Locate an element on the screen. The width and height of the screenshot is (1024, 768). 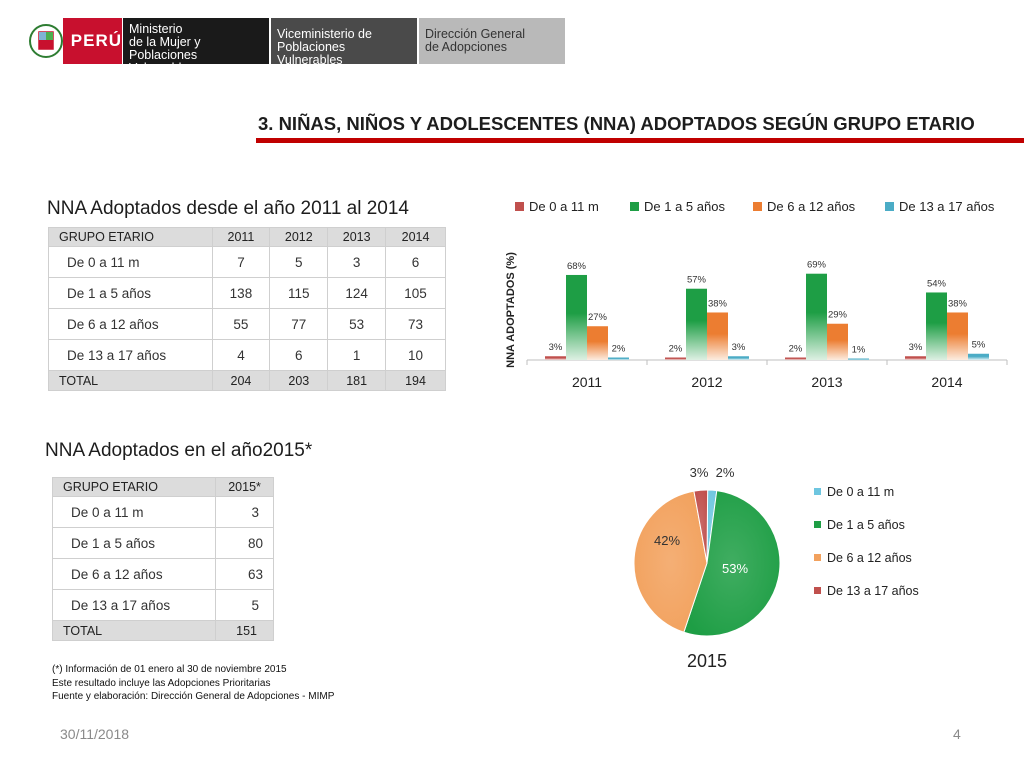
direction-label: Dirección General de Adopciones is located at coordinates (492, 41).